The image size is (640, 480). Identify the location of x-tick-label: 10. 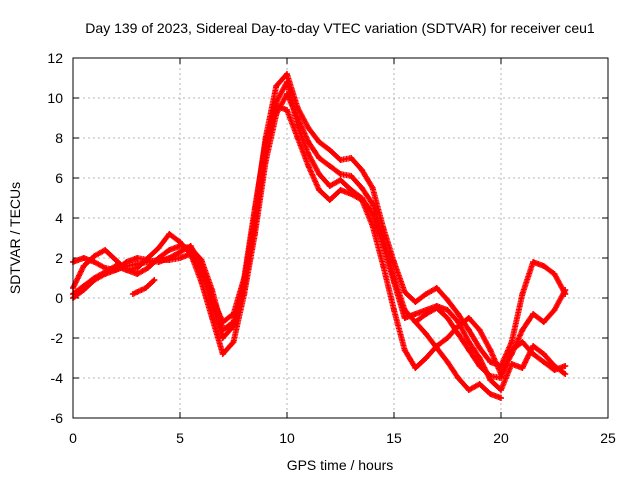
(287, 438).